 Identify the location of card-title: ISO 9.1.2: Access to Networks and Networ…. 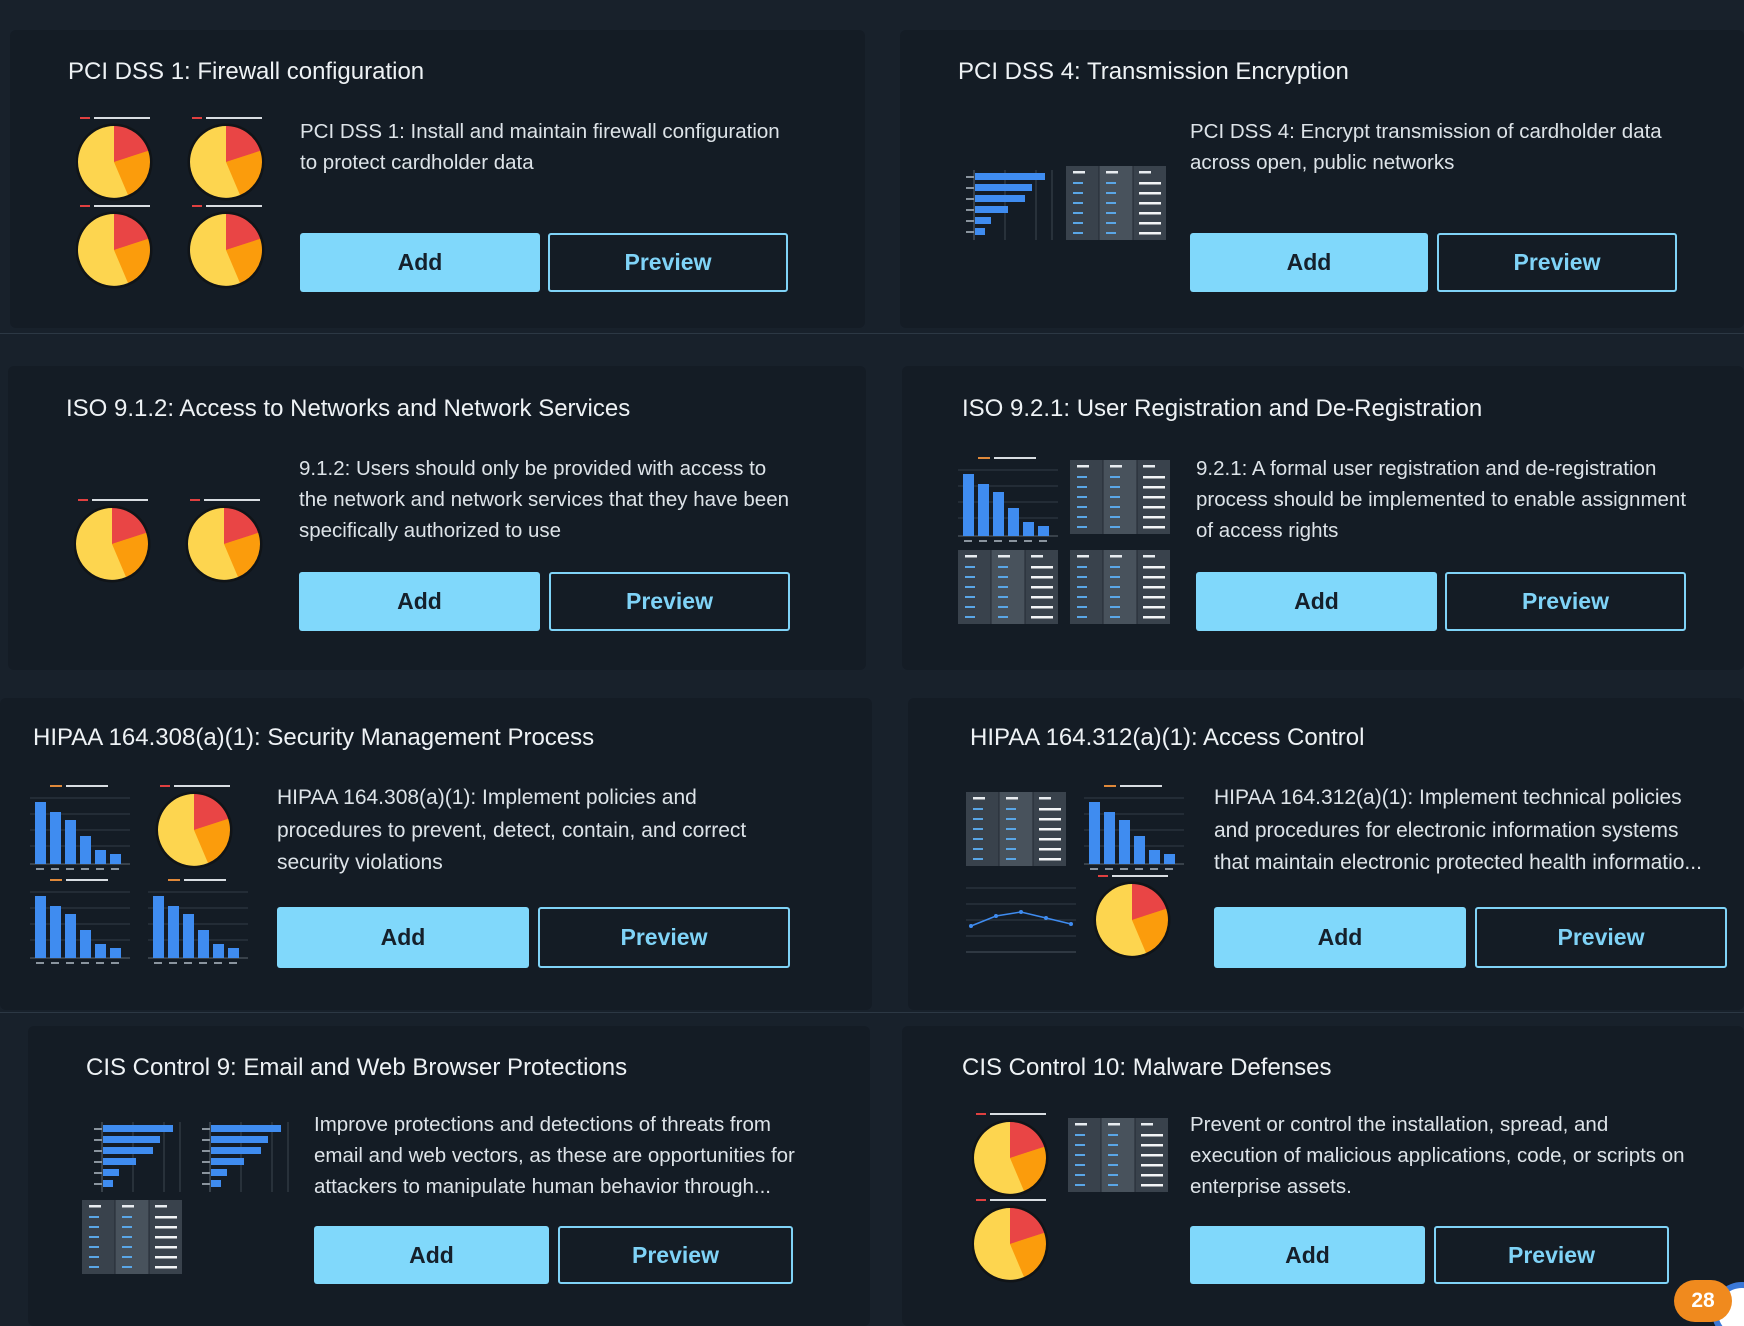
(348, 408).